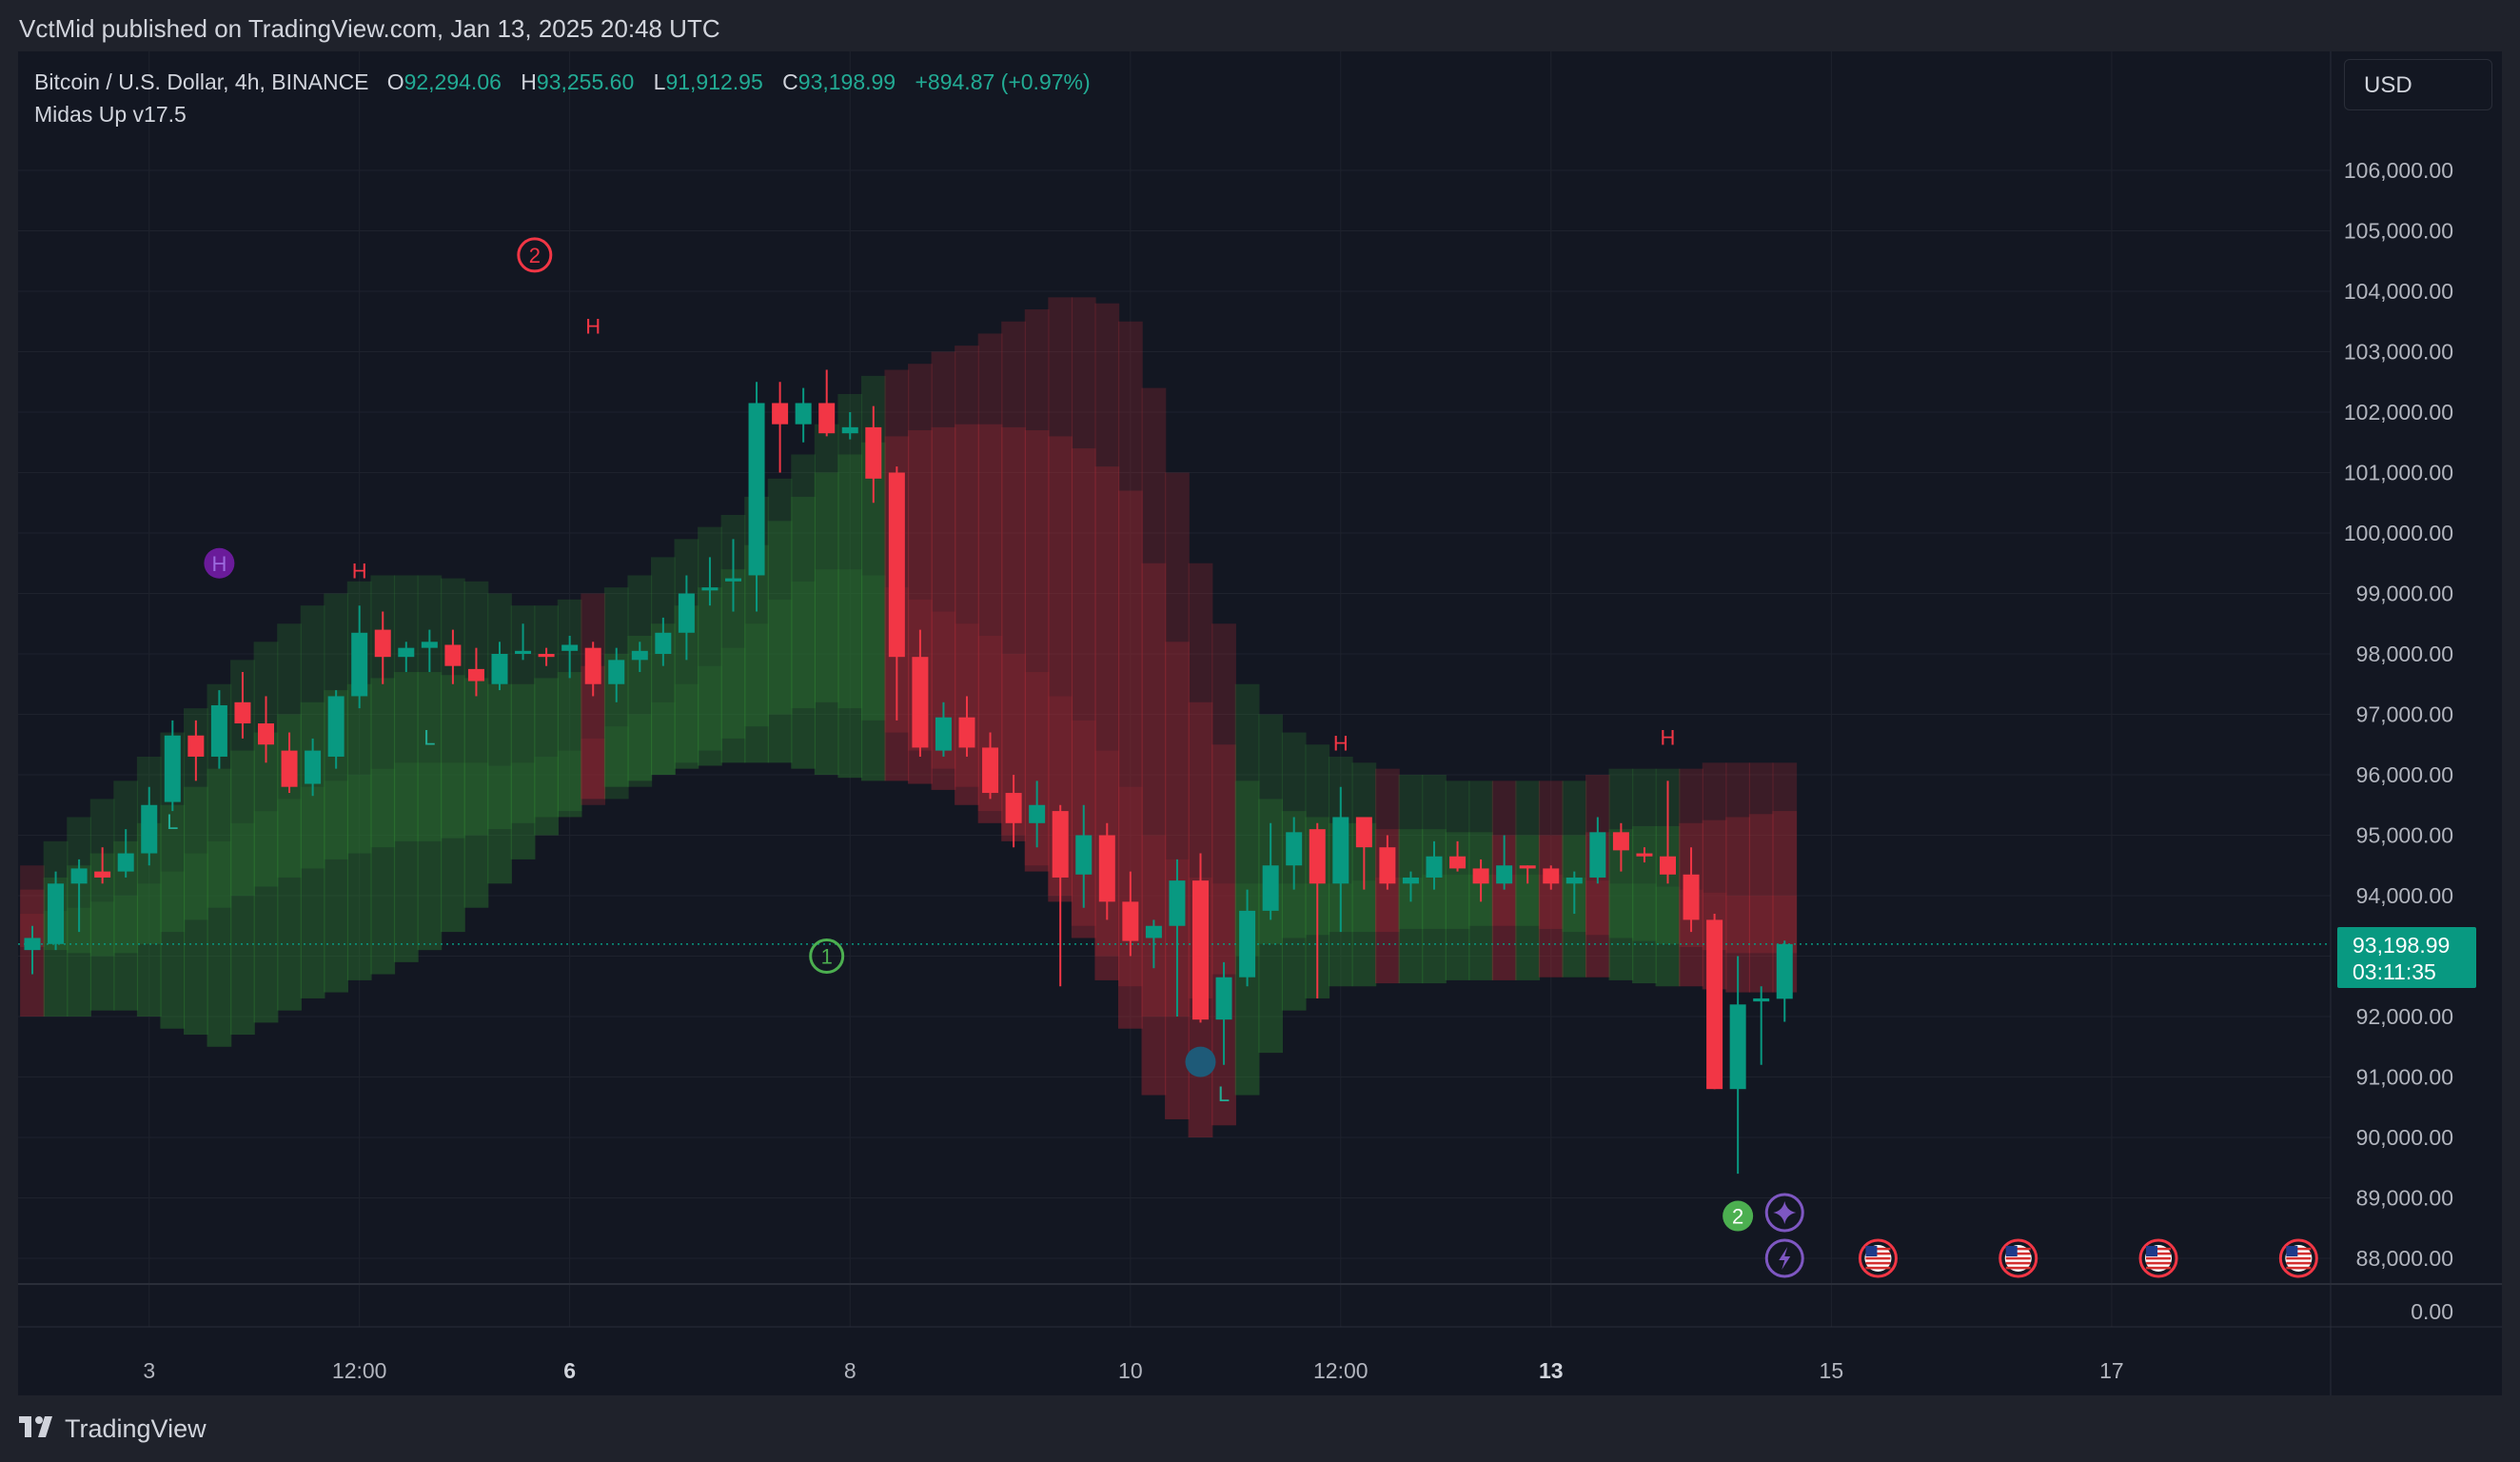 This screenshot has width=2520, height=1462. What do you see at coordinates (201, 81) in the screenshot?
I see `symbol-name: Bitcoin / U.S. Dollar, 4h, BINANCE` at bounding box center [201, 81].